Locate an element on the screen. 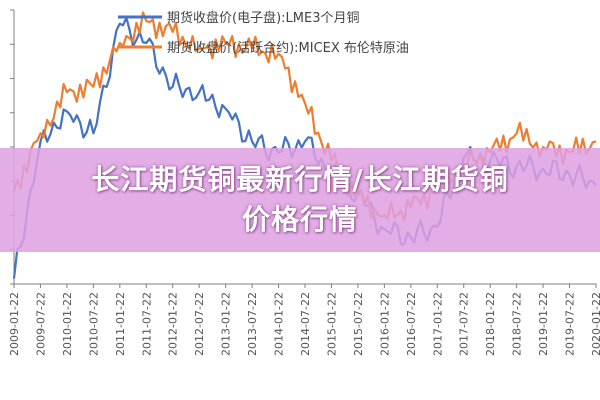  x-tick-label: 2010-01-22 is located at coordinates (67, 324).